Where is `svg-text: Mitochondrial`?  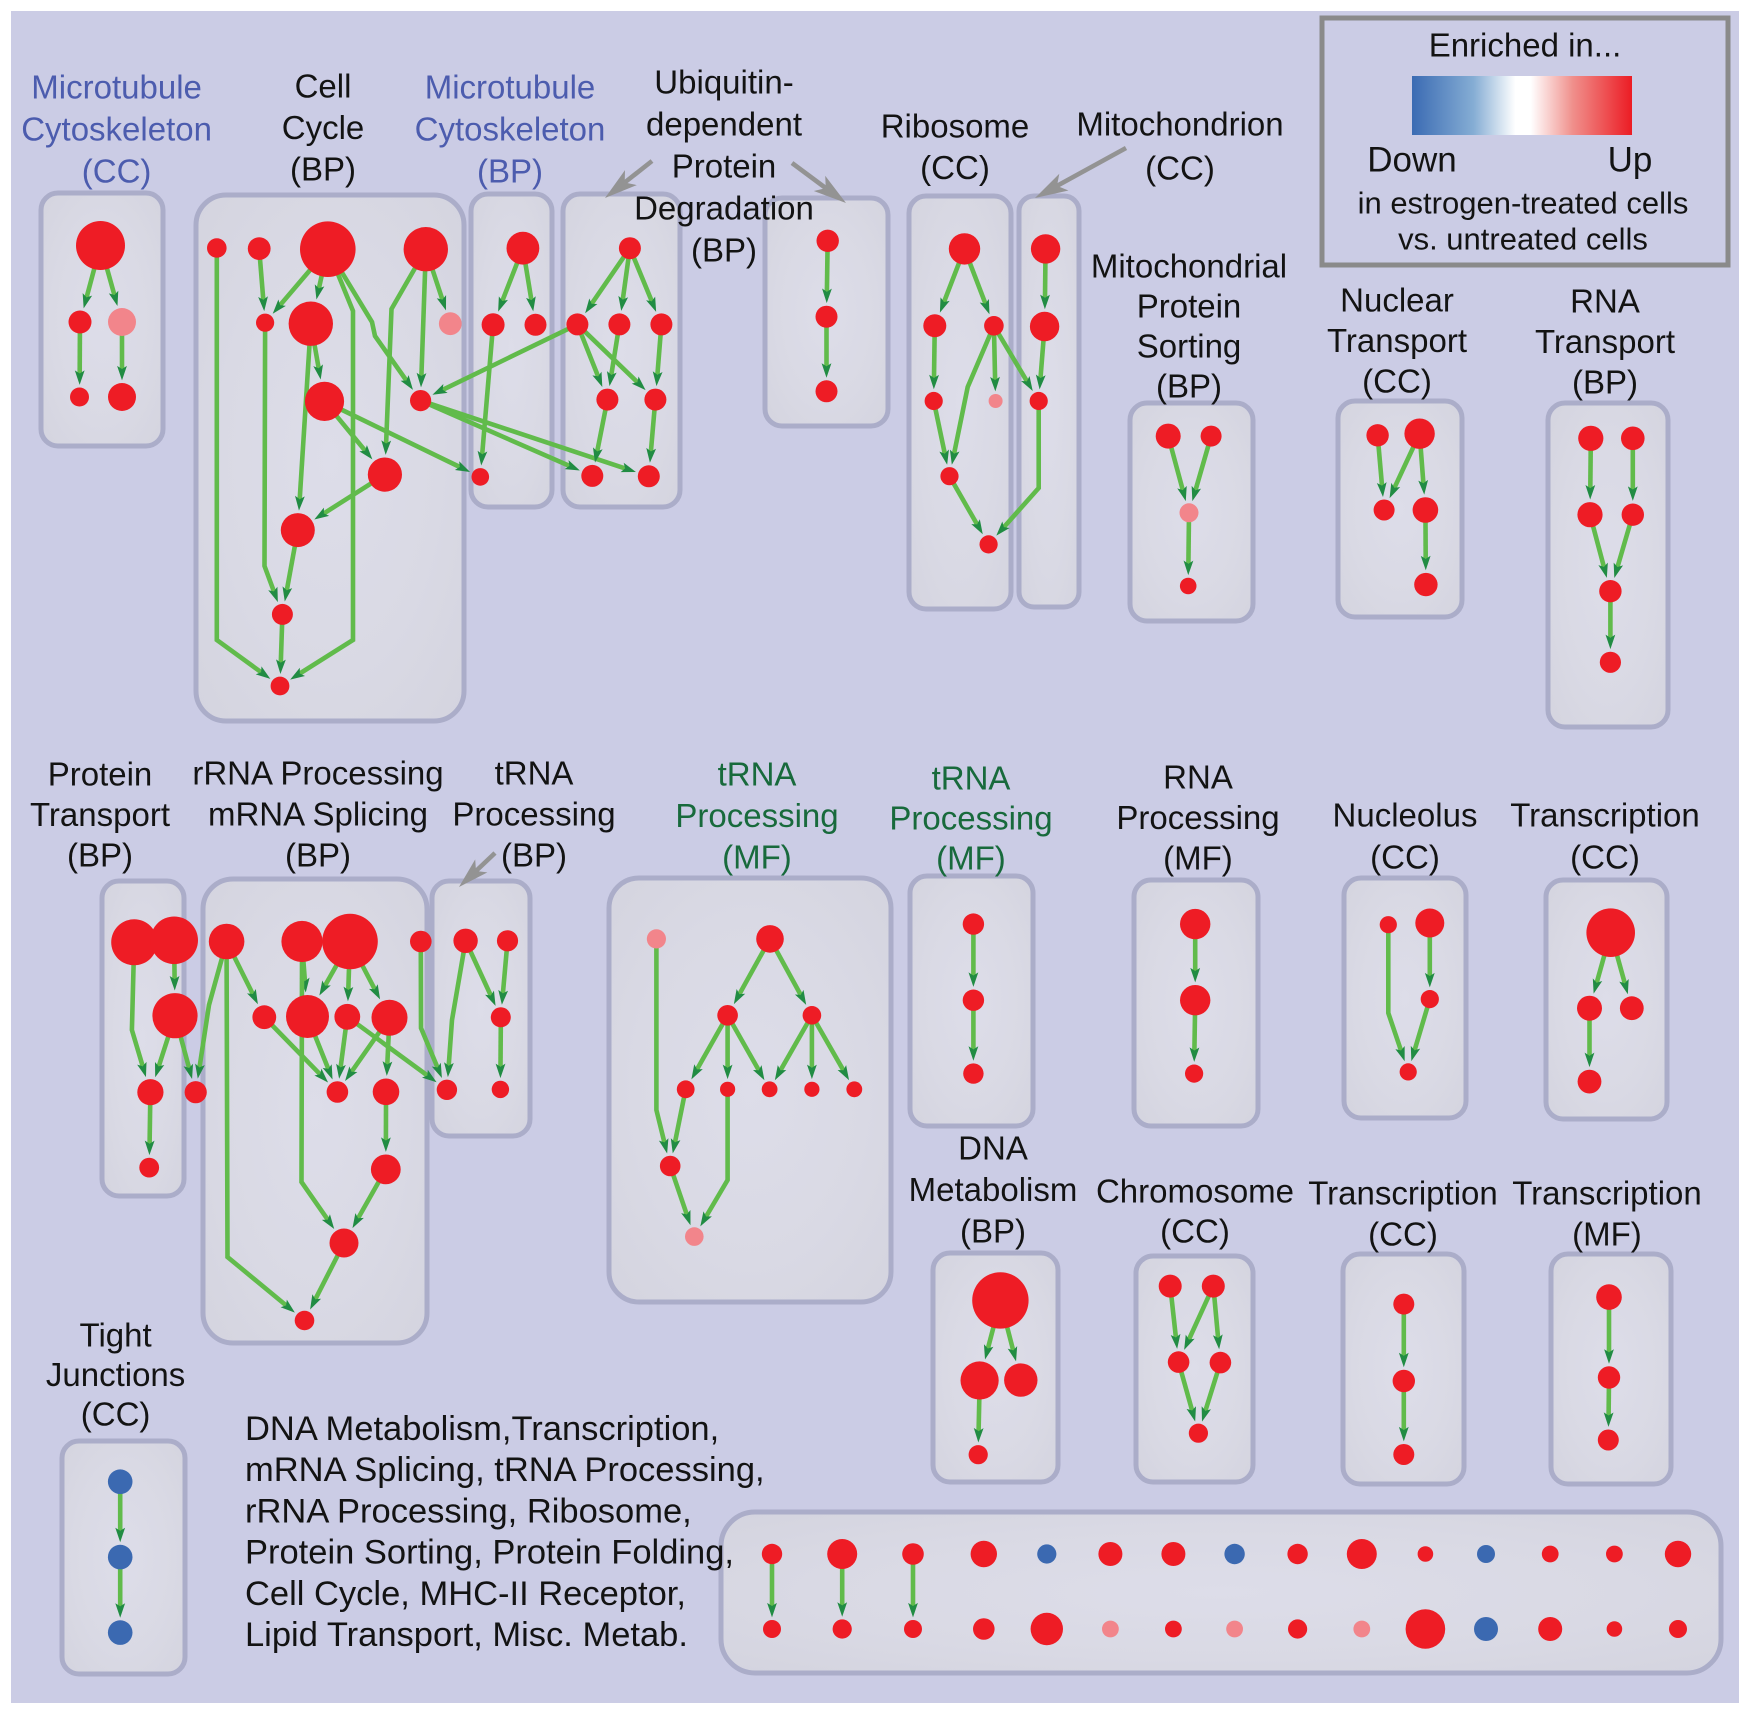
svg-text: Mitochondrial is located at coordinates (1189, 266).